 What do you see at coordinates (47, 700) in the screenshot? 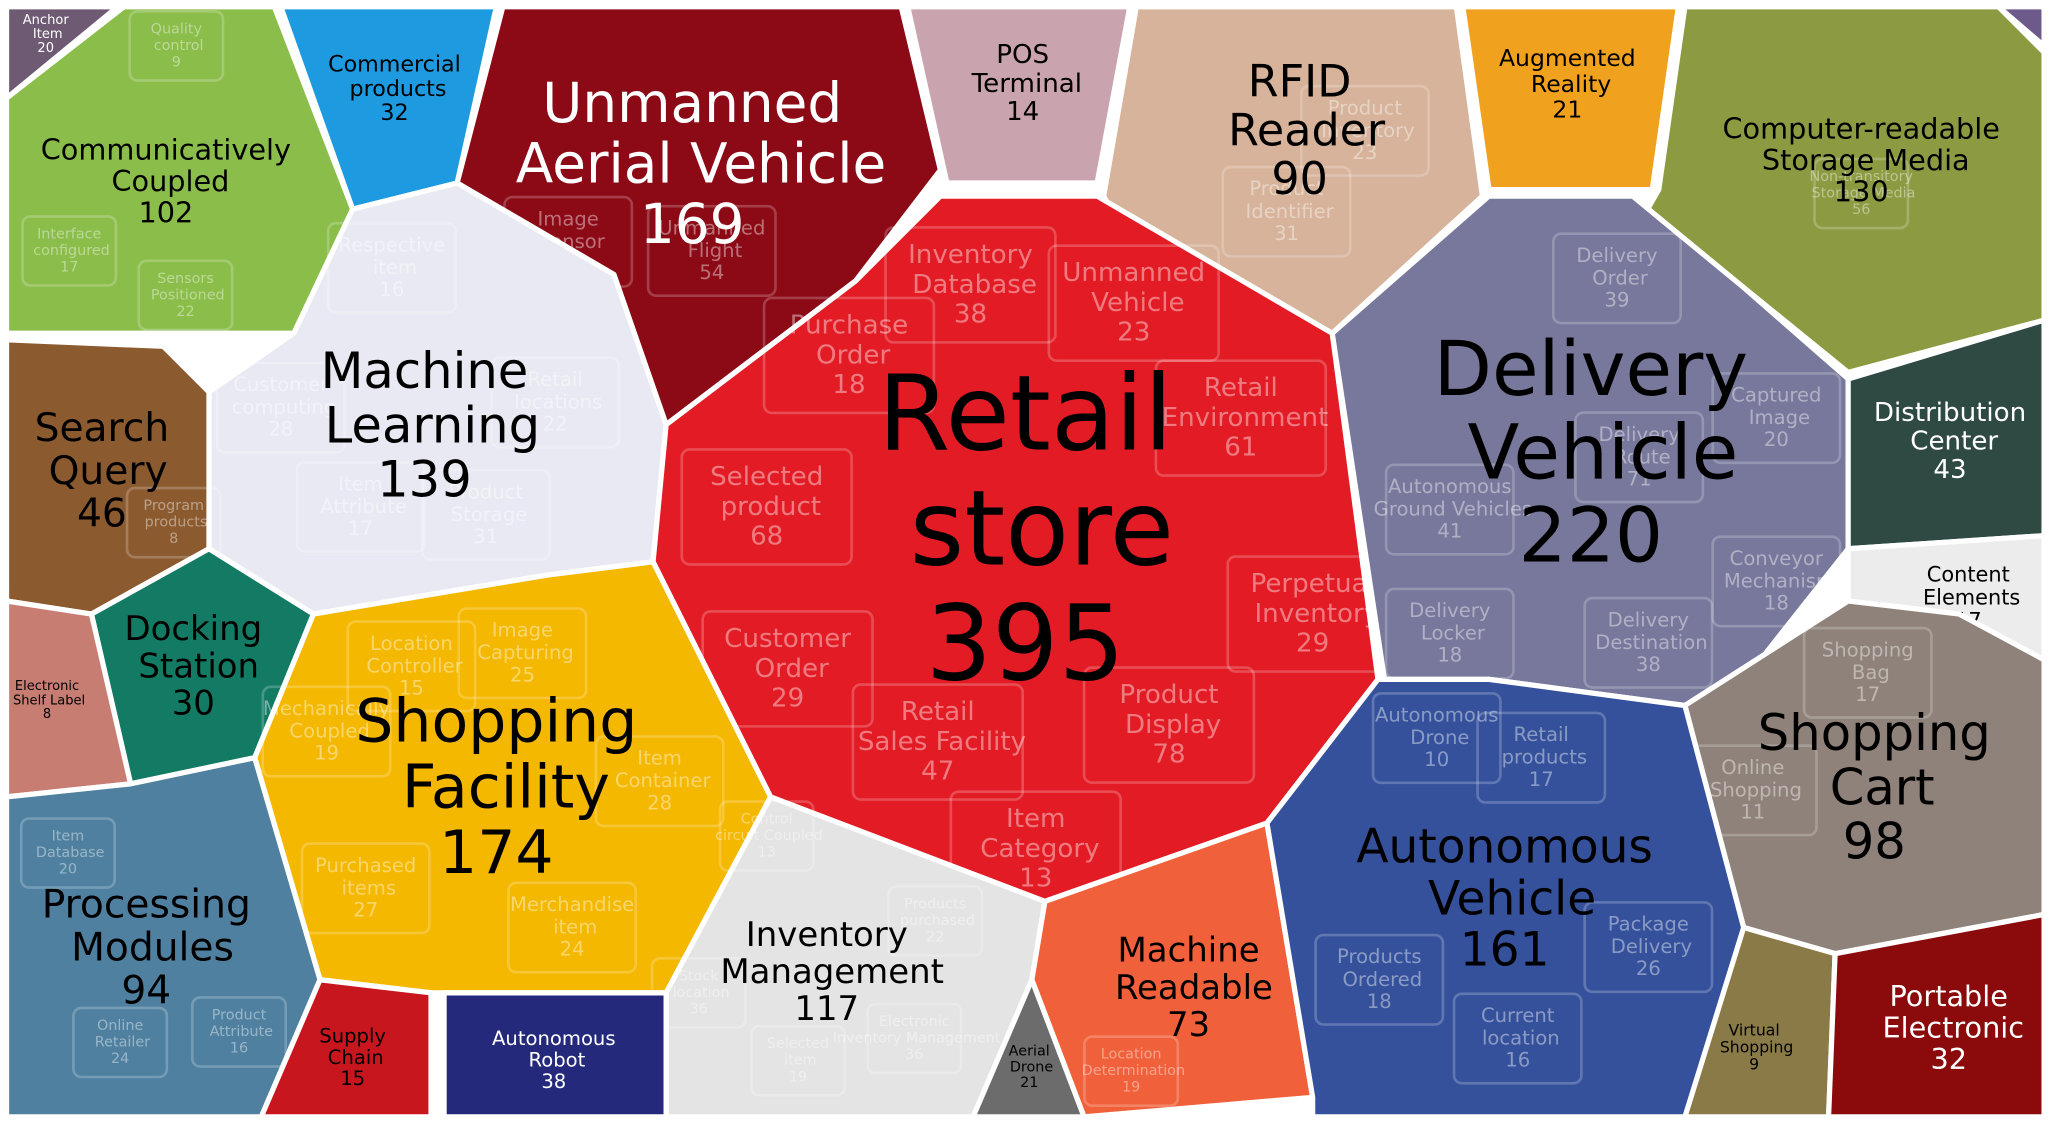
I see `cell-name-line: Shelf Label` at bounding box center [47, 700].